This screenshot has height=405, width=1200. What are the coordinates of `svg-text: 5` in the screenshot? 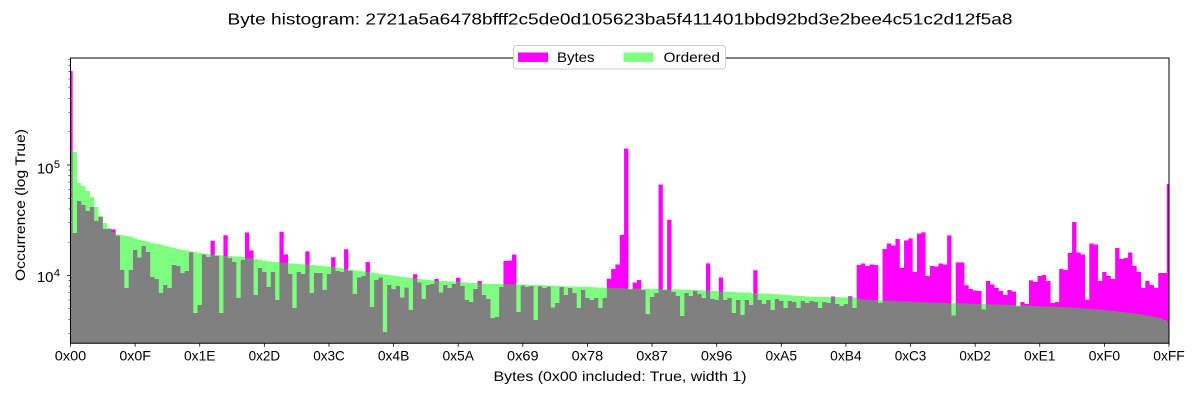 It's located at (57, 165).